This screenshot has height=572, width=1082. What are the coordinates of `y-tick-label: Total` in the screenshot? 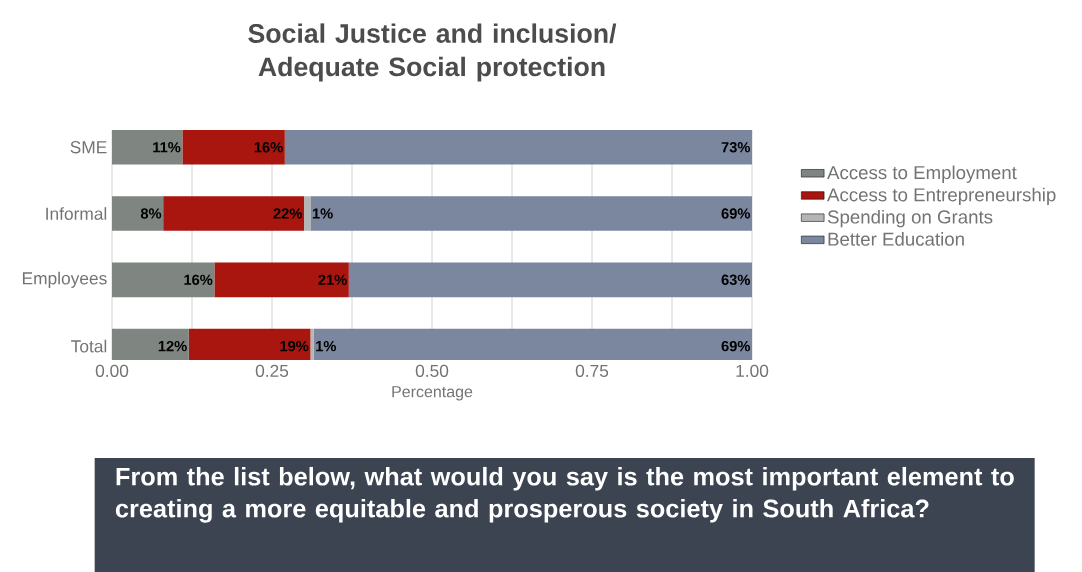 It's located at (89, 346).